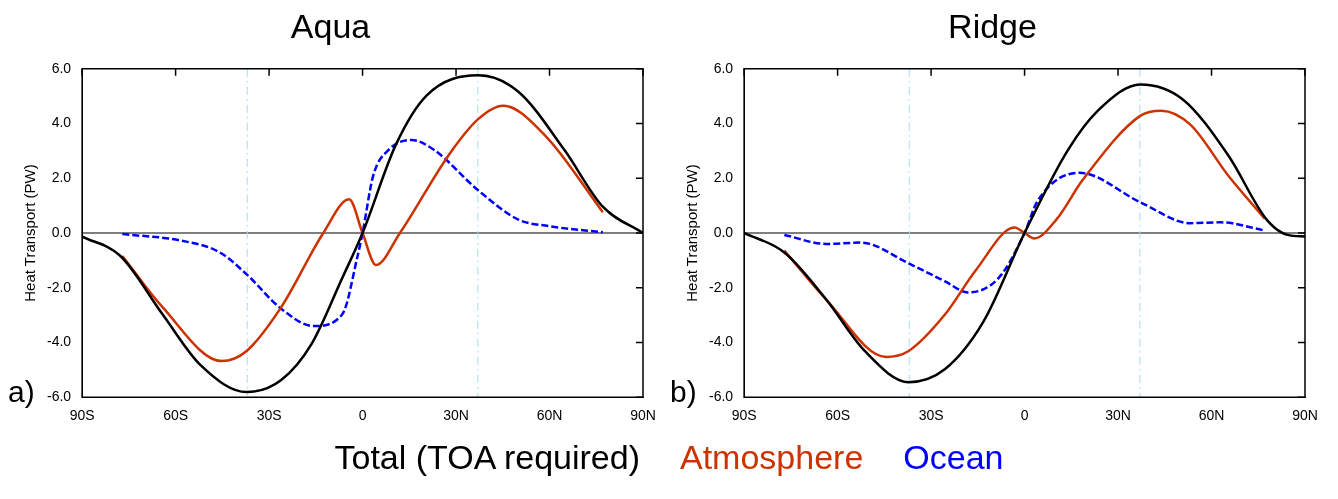 This screenshot has width=1338, height=499. I want to click on text: a), so click(21, 392).